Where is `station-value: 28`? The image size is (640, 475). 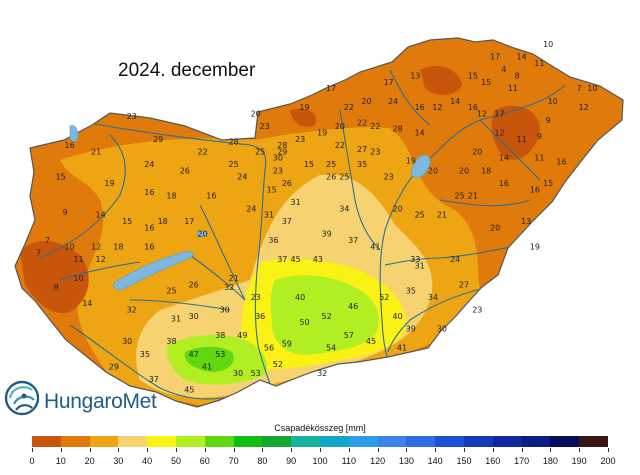
station-value: 28 is located at coordinates (234, 141).